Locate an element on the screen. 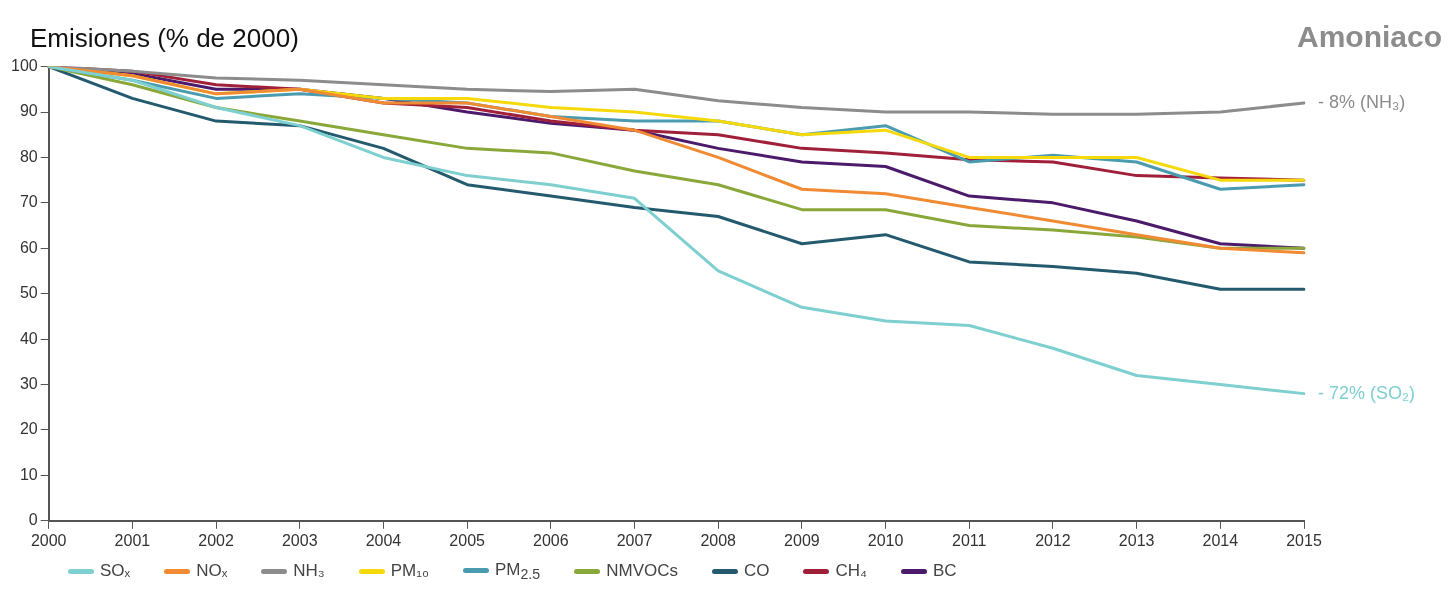 The height and width of the screenshot is (611, 1456). x-tick-label: 2005 is located at coordinates (467, 540).